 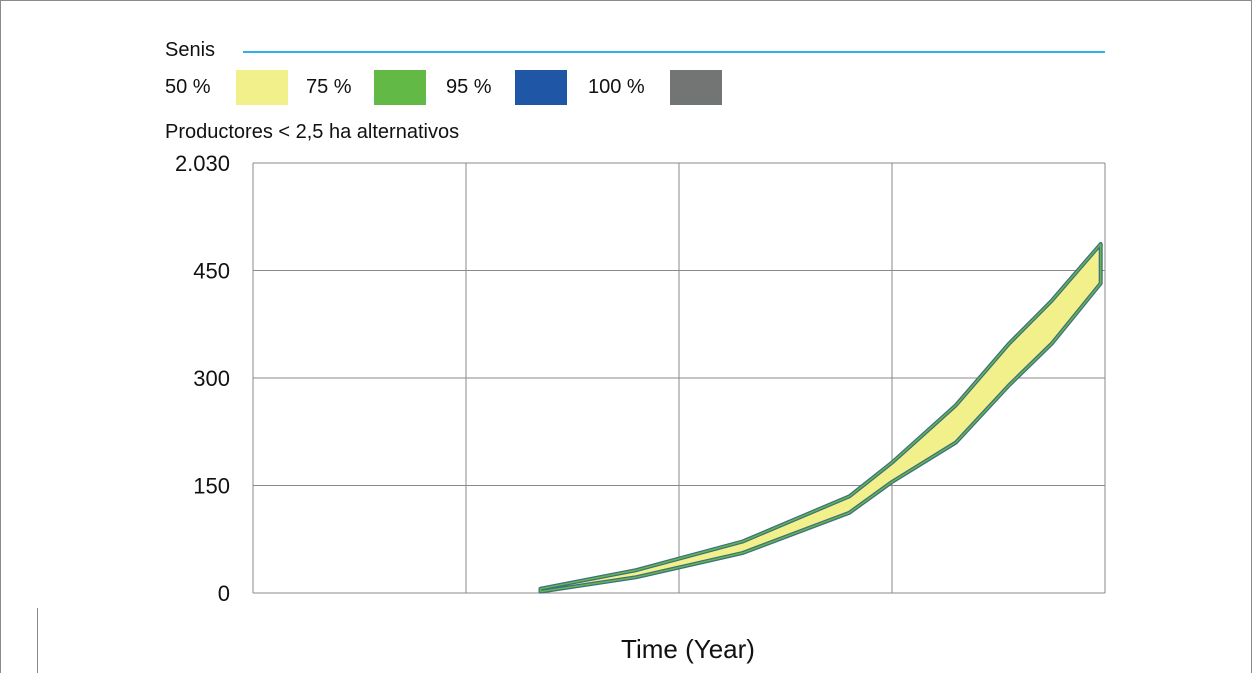 I want to click on legend-band-75-swatch, so click(x=400, y=87).